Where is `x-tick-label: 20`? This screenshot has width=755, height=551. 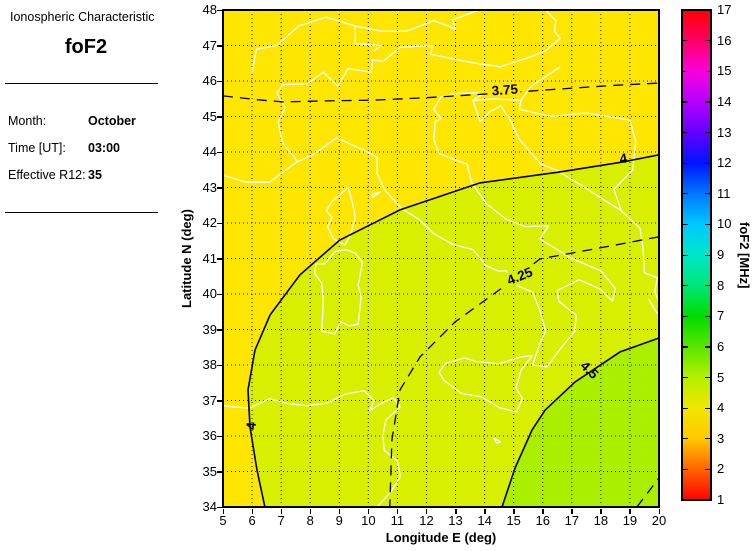
x-tick-label: 20 is located at coordinates (659, 520).